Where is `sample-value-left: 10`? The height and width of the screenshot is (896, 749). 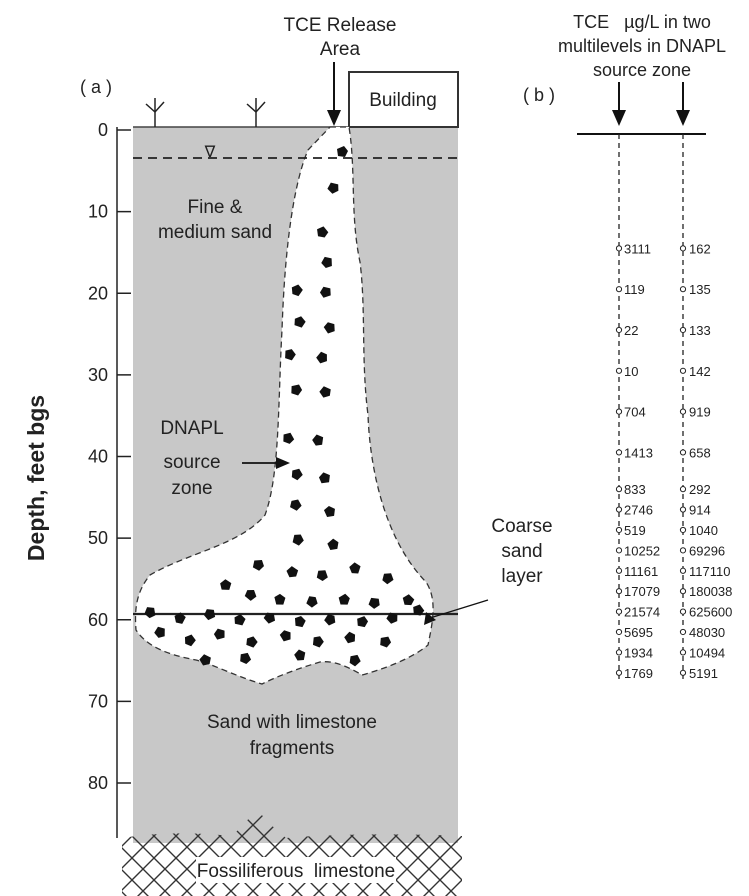 sample-value-left: 10 is located at coordinates (631, 371).